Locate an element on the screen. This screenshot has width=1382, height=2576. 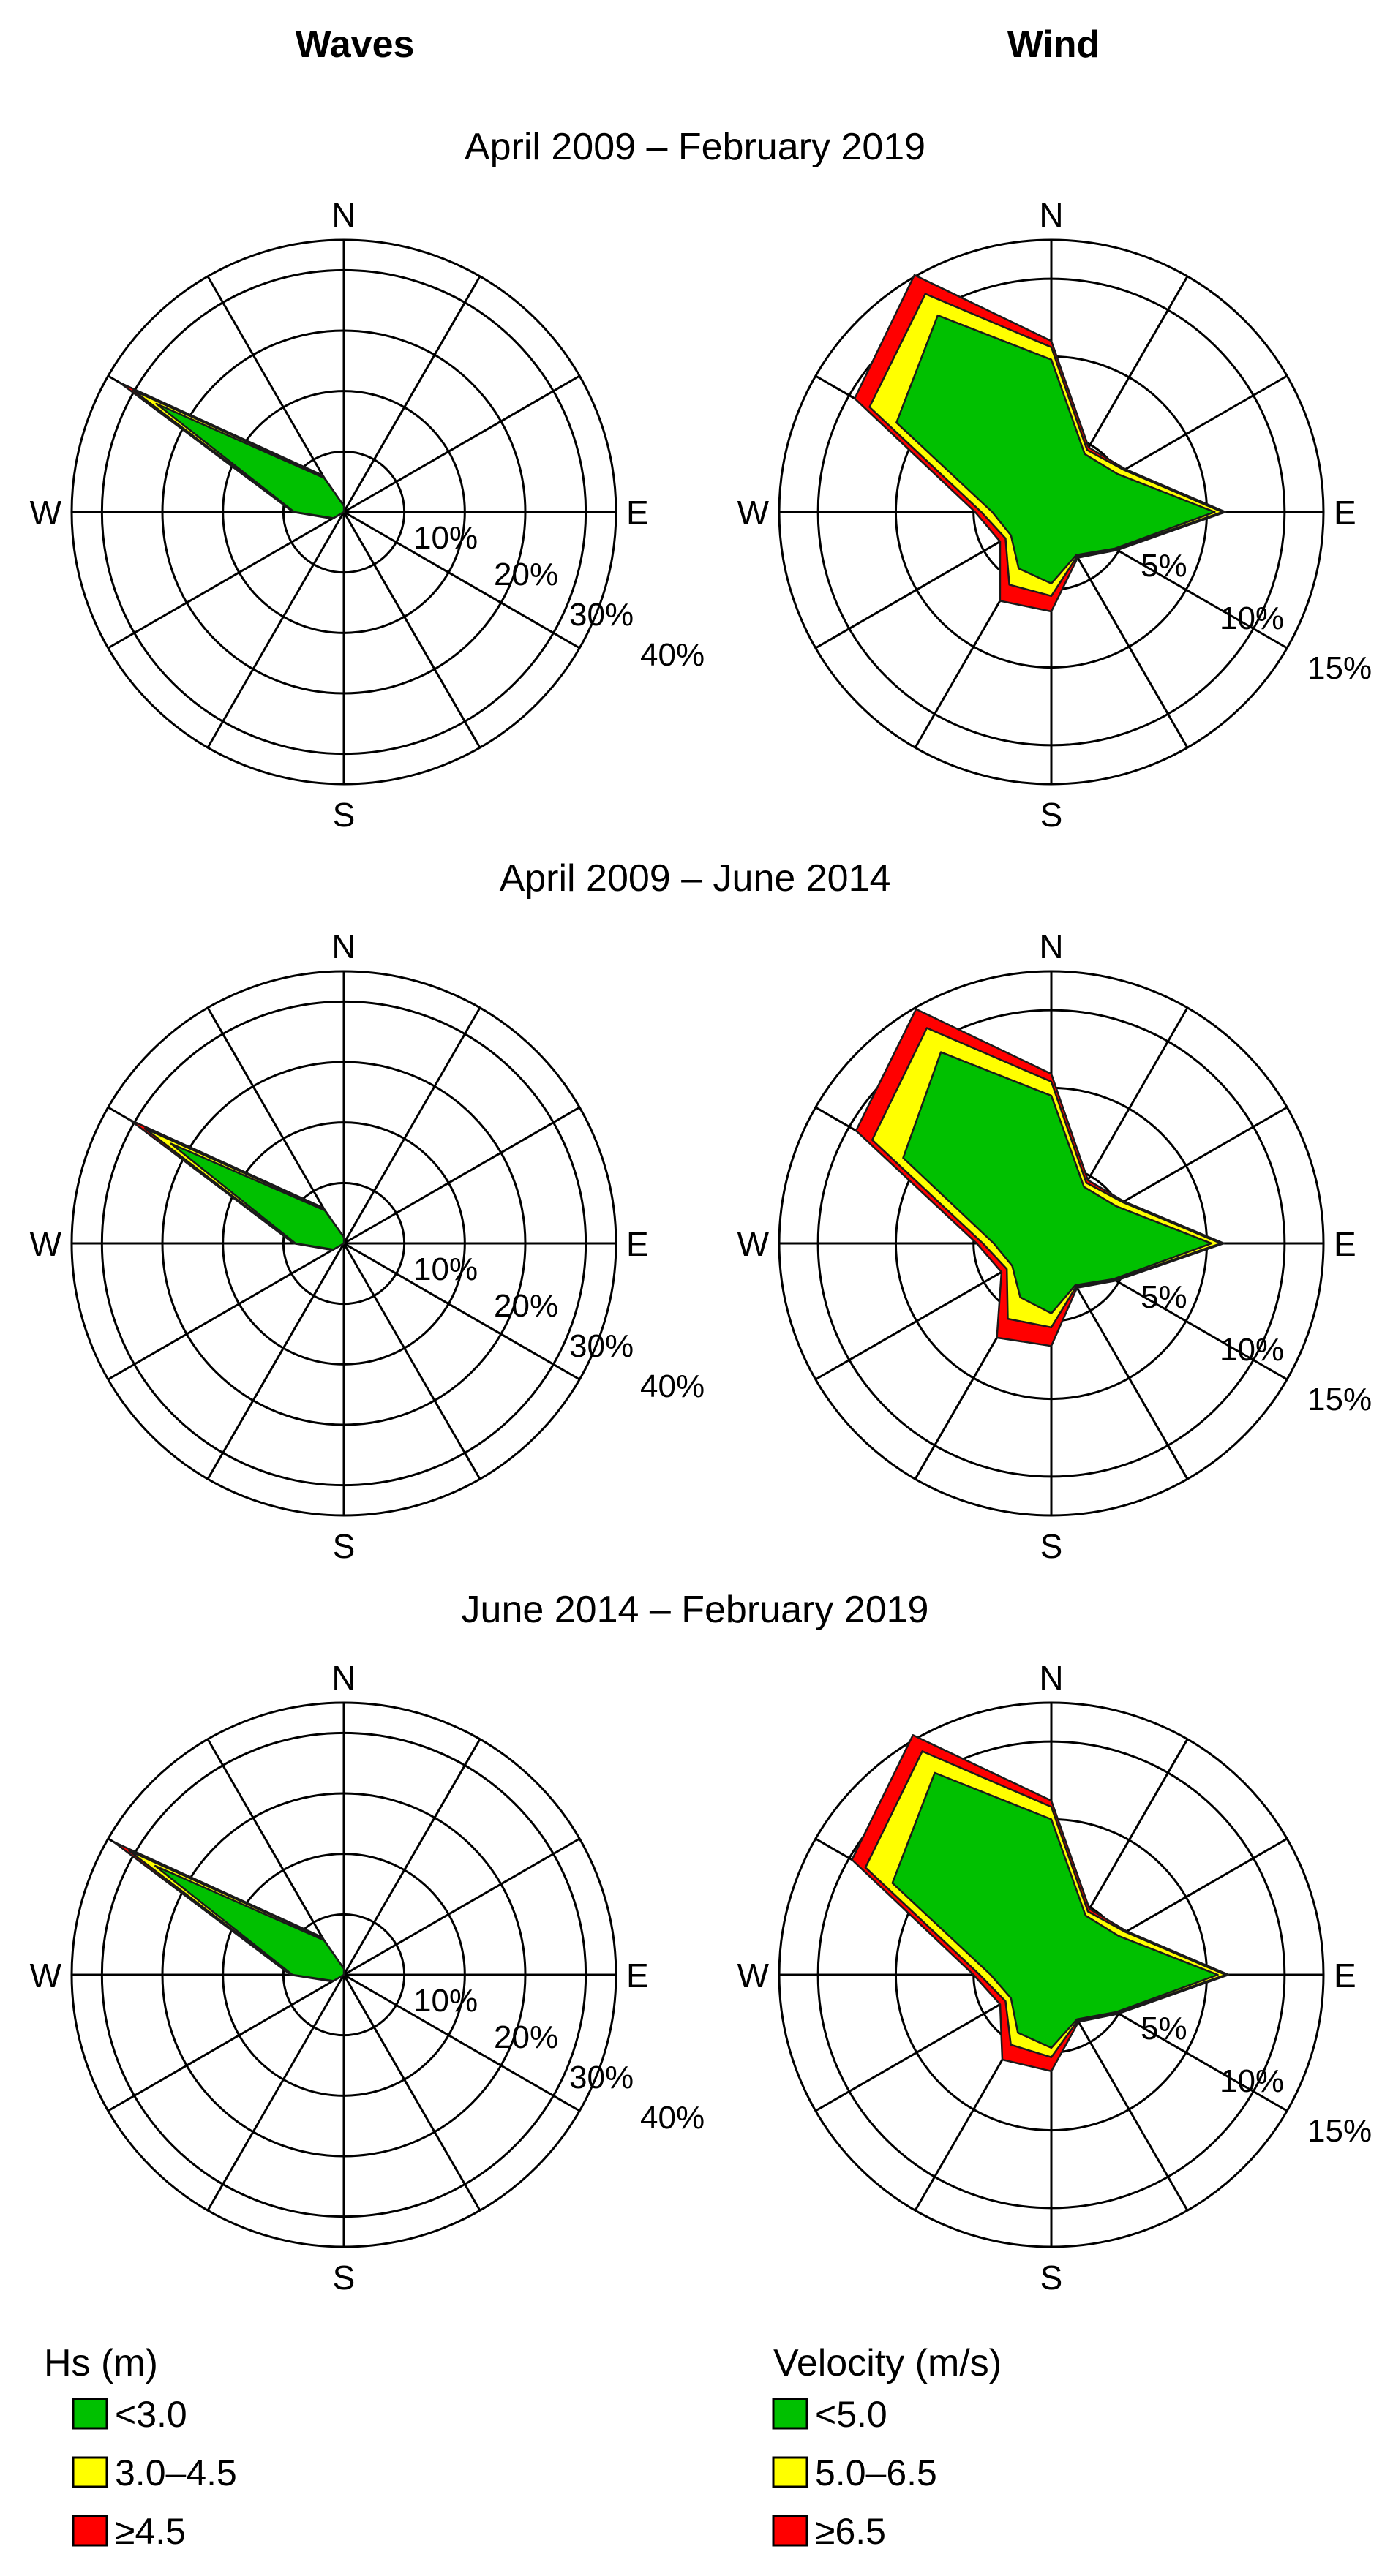
windrose-waves-1: 10% 20% 30%40% N S E W is located at coordinates (367, 515).